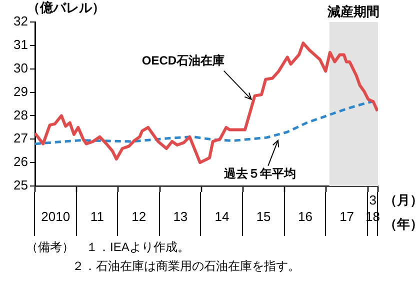 Image resolution: width=416 pixels, height=282 pixels. Describe the element at coordinates (21, 21) in the screenshot. I see `y-tick-label: 32` at that location.